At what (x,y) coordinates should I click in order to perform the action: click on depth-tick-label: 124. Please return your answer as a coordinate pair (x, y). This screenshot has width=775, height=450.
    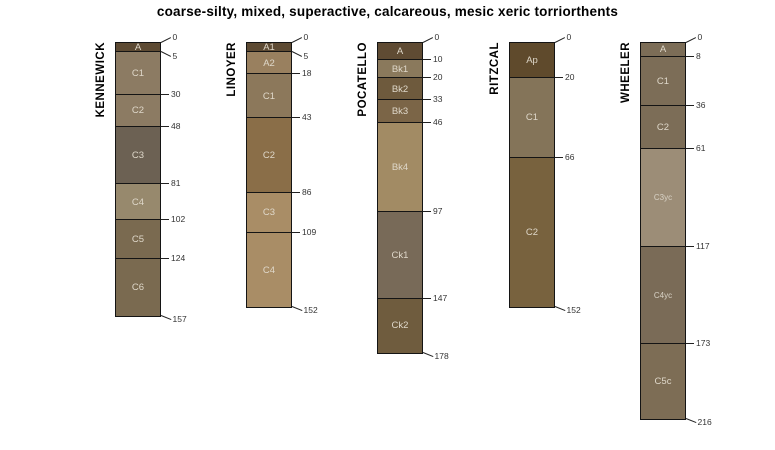
    Looking at the image, I should click on (178, 257).